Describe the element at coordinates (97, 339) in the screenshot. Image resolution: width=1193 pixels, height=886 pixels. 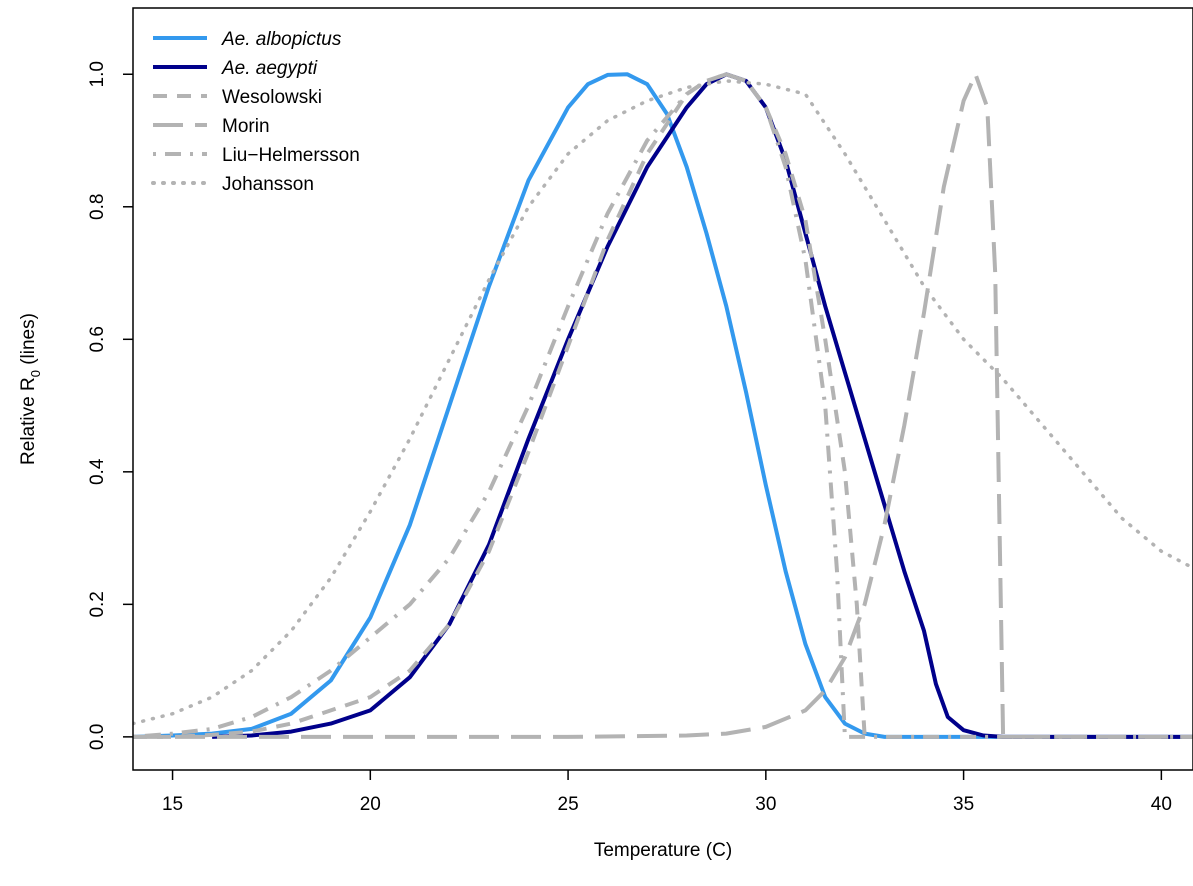
I see `y-tick-label: 0.6` at that location.